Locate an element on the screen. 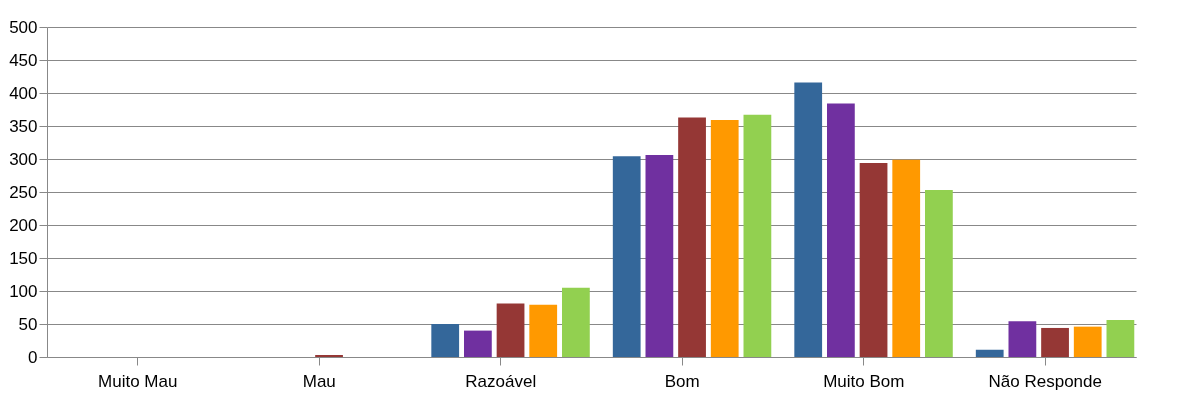 This screenshot has height=410, width=1179. y-tick-label: 300 is located at coordinates (23, 159).